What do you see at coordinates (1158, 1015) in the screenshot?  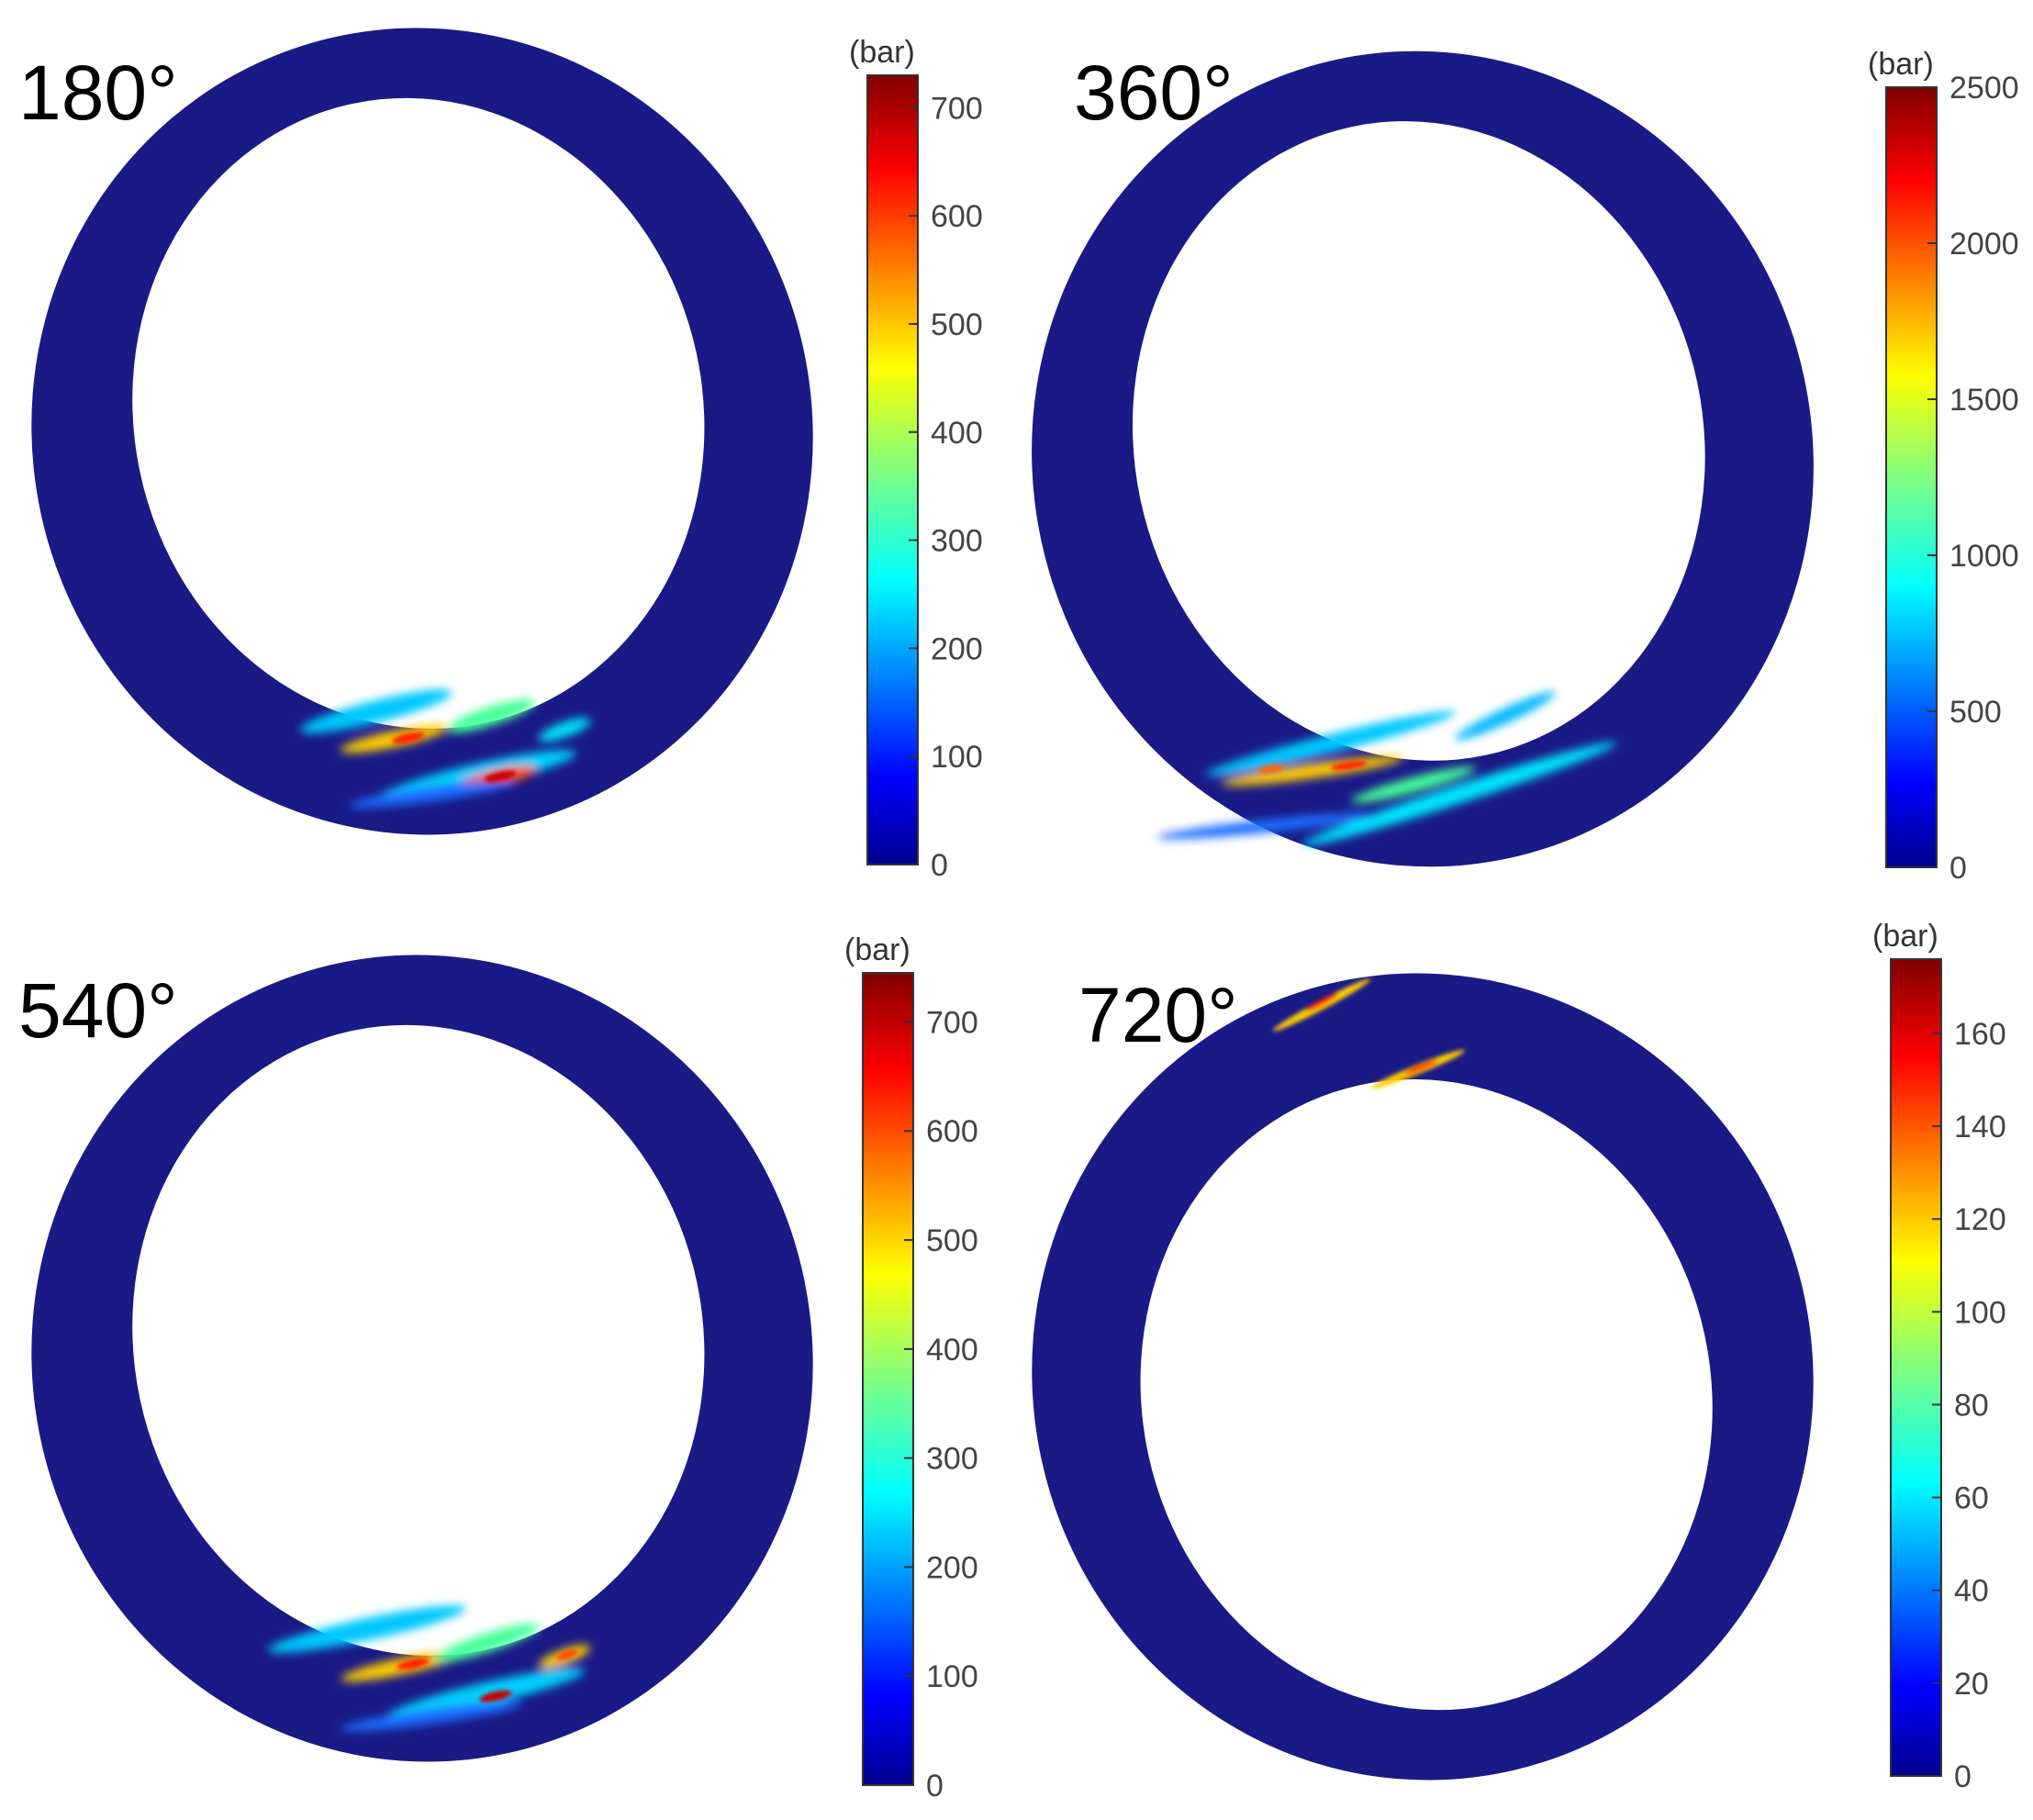 I see `angle-label: 720°` at bounding box center [1158, 1015].